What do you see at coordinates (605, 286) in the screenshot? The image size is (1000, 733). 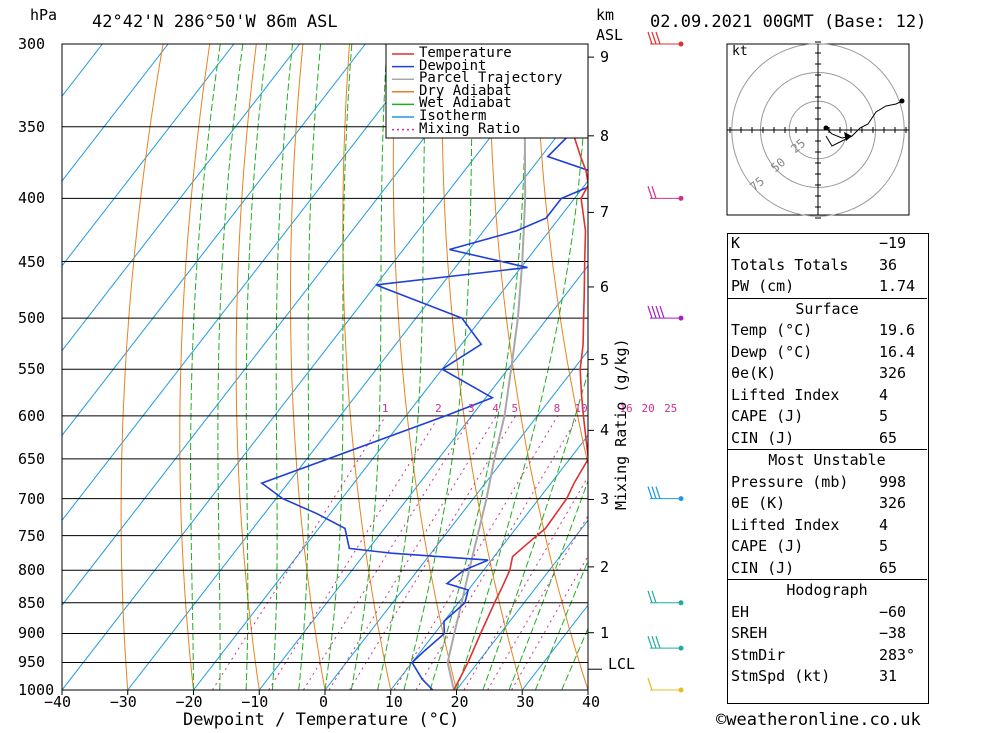 I see `km-tick-label: 6` at bounding box center [605, 286].